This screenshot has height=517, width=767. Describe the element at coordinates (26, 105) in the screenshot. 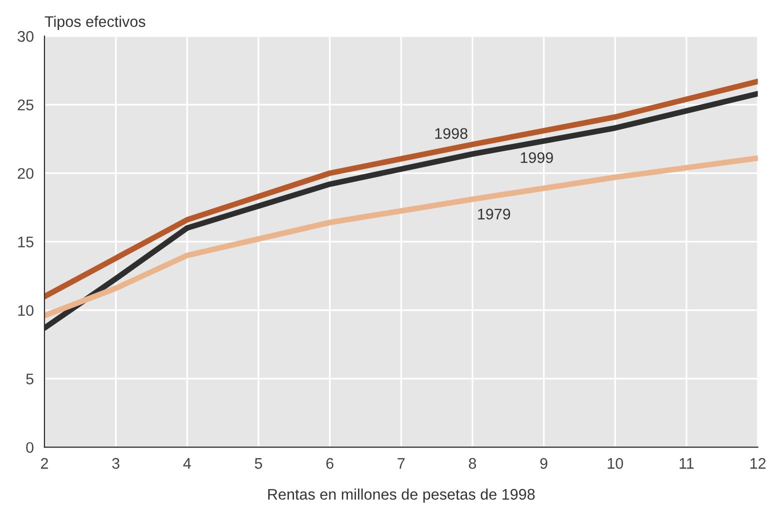

I see `y-tick-label: 25` at that location.